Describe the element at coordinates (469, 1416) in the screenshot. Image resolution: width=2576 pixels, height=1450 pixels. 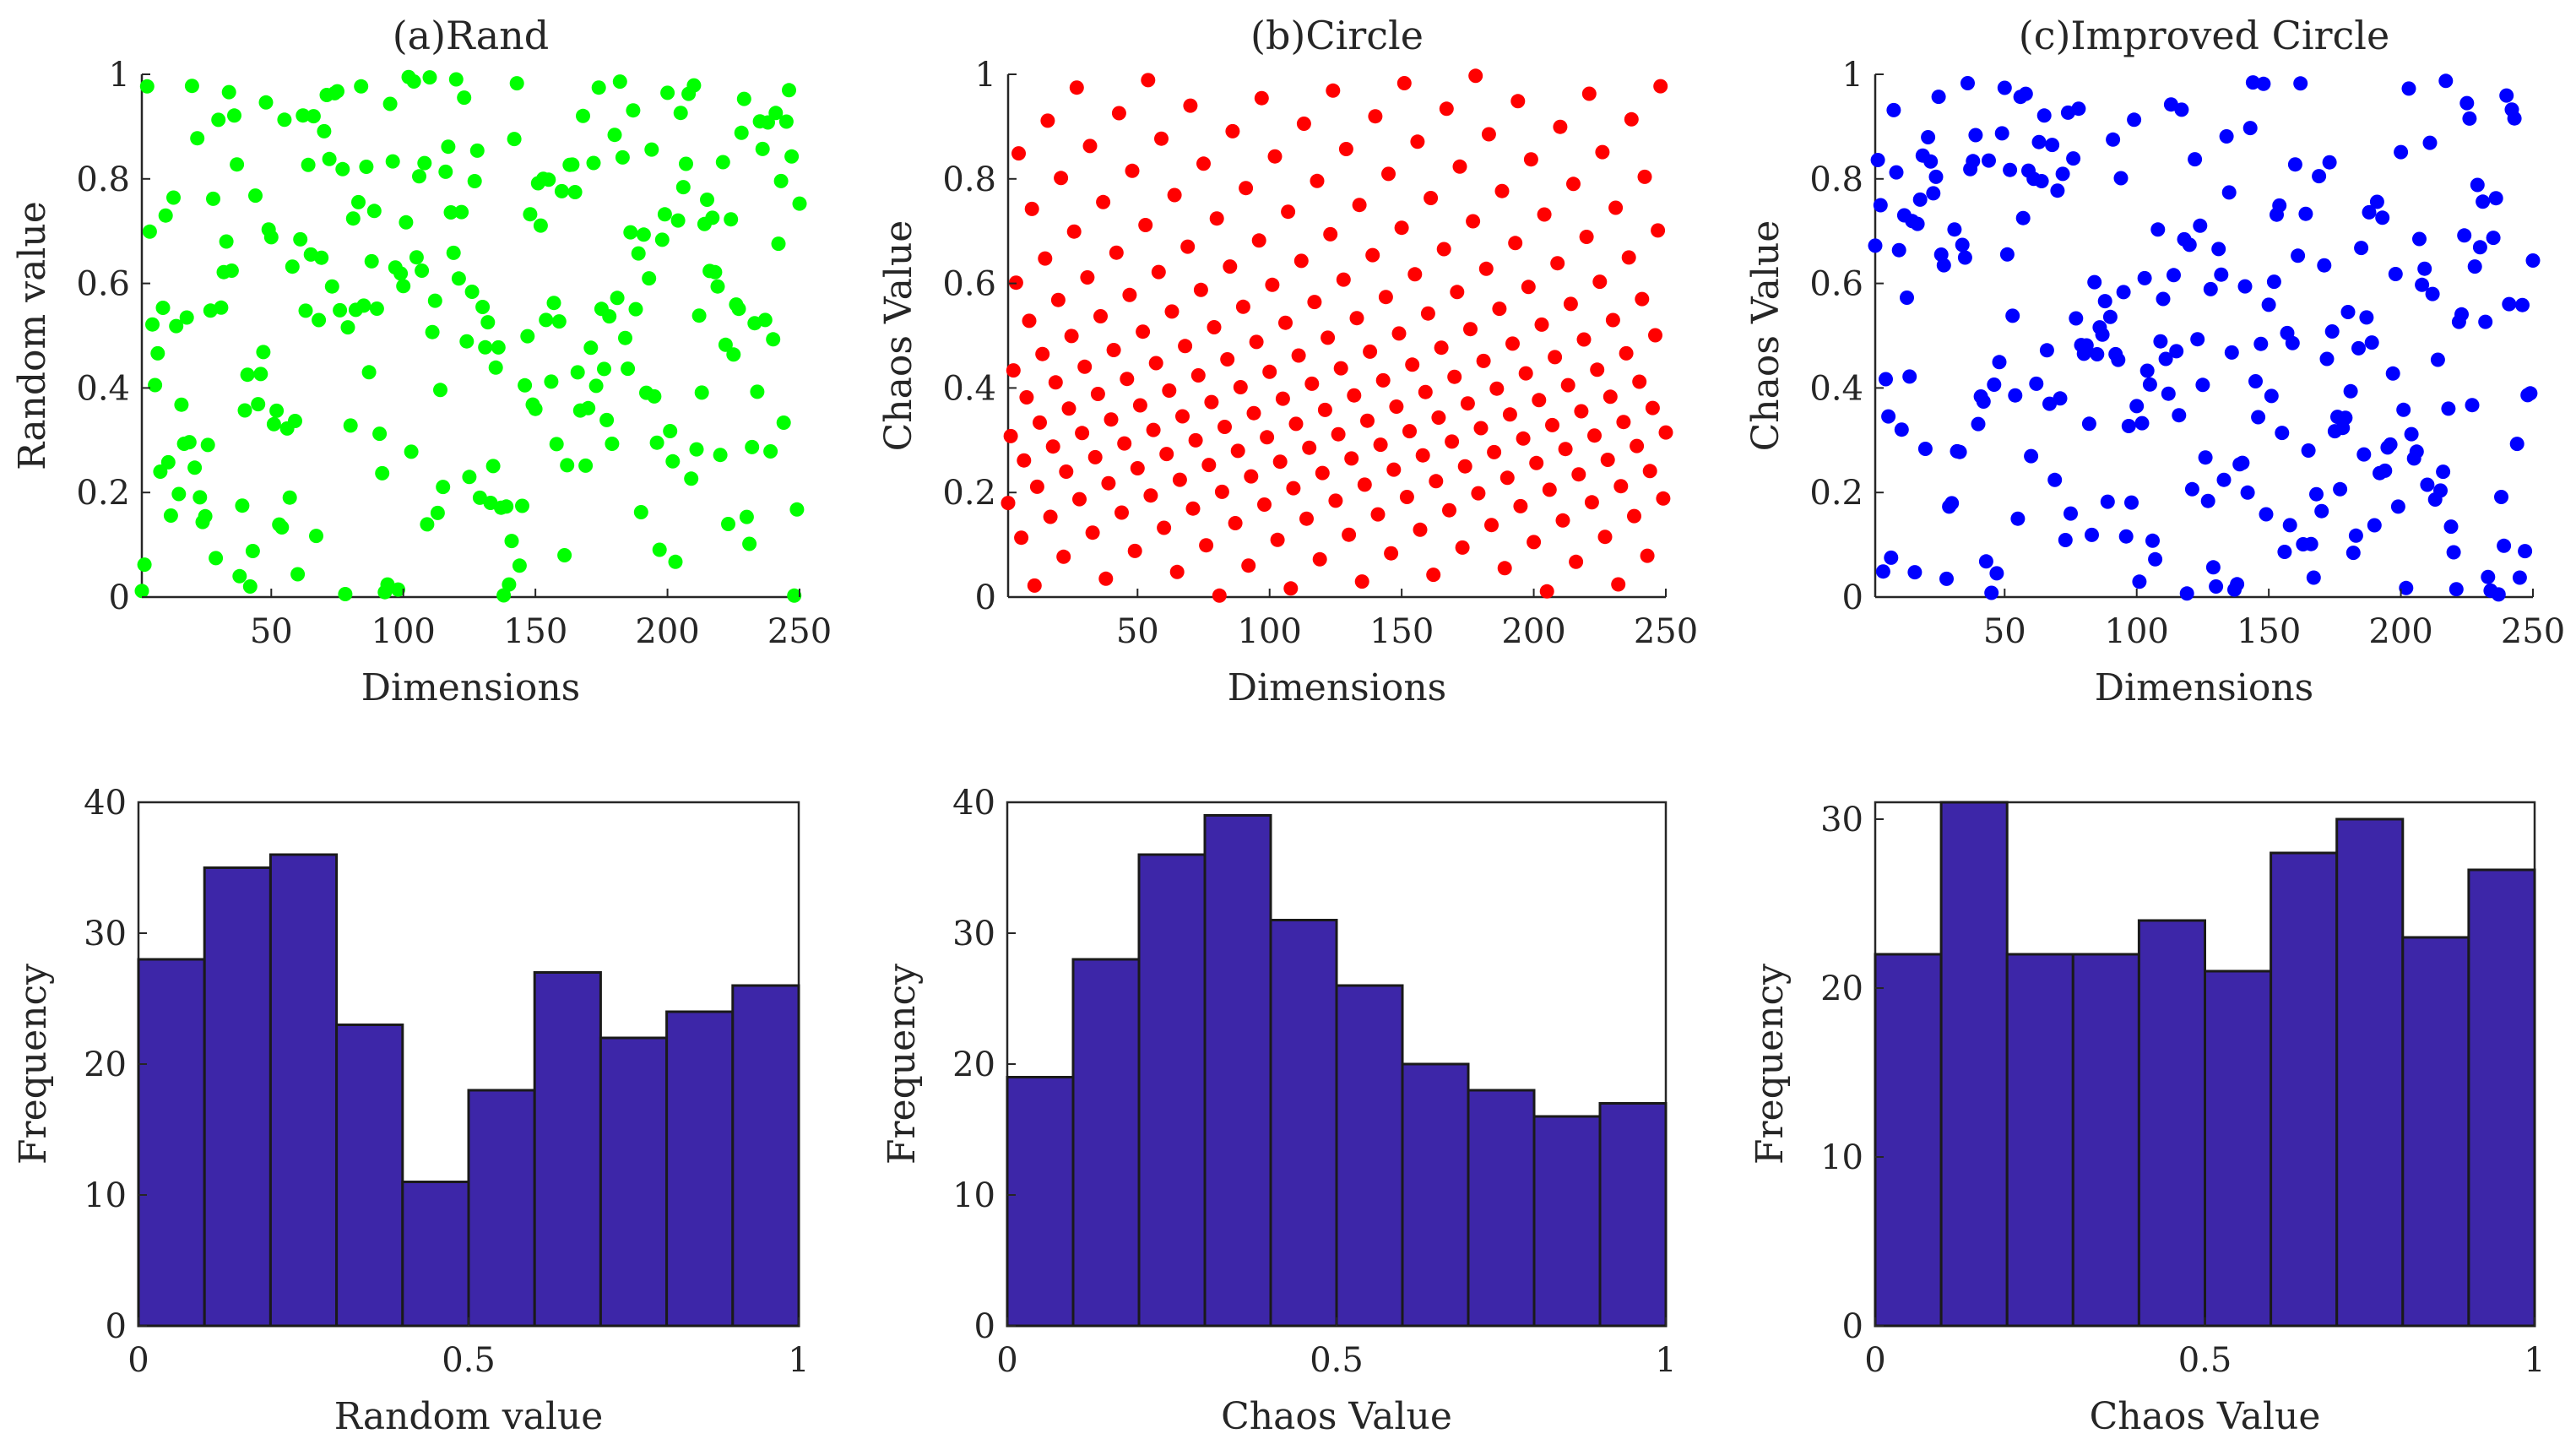
I see `x-axis-label: Random value` at that location.